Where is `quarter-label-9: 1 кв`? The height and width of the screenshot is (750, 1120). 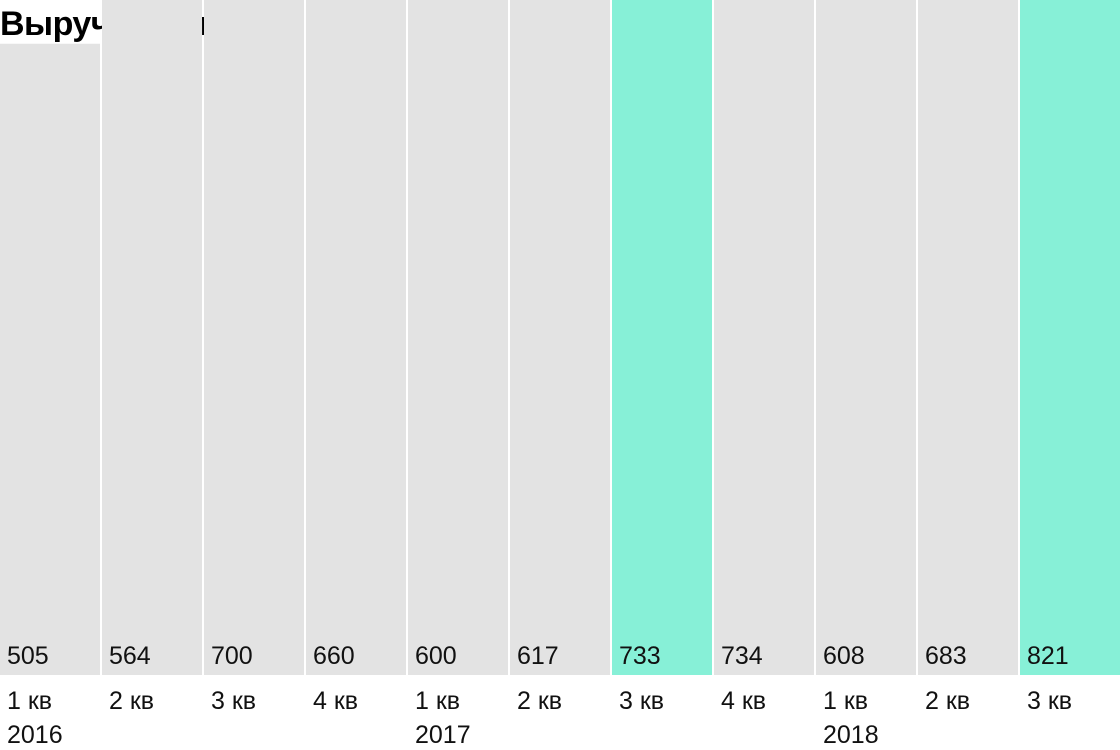 quarter-label-9: 1 кв is located at coordinates (845, 701).